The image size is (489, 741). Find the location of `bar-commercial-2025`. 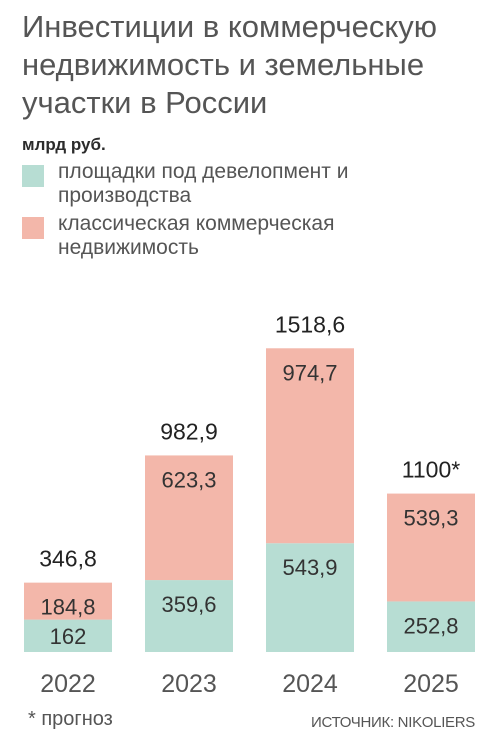

bar-commercial-2025 is located at coordinates (431, 547).